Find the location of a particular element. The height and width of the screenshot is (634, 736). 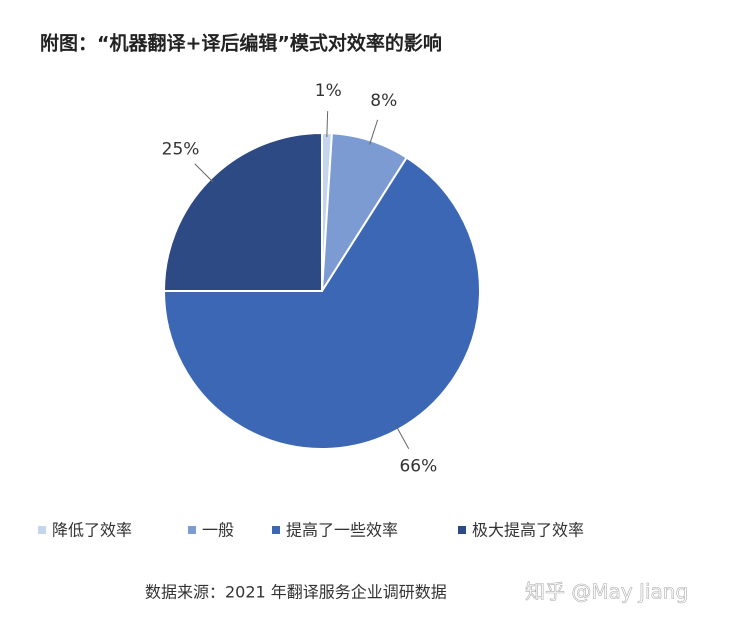

data-label: 25% is located at coordinates (181, 150).